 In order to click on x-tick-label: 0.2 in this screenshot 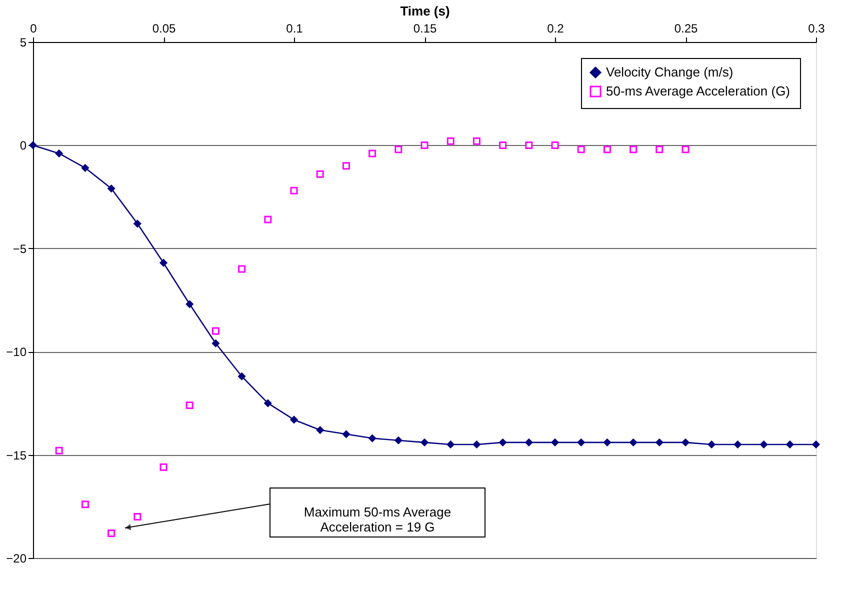, I will do `click(555, 29)`.